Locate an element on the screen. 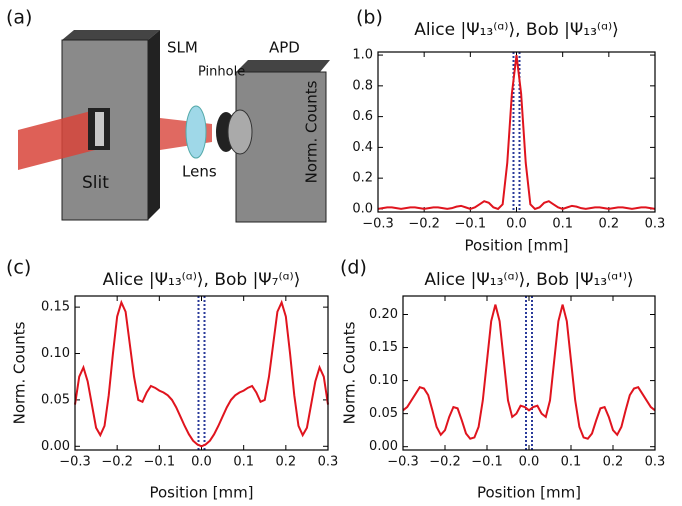 The width and height of the screenshot is (682, 506). slit-opening is located at coordinates (99, 129).